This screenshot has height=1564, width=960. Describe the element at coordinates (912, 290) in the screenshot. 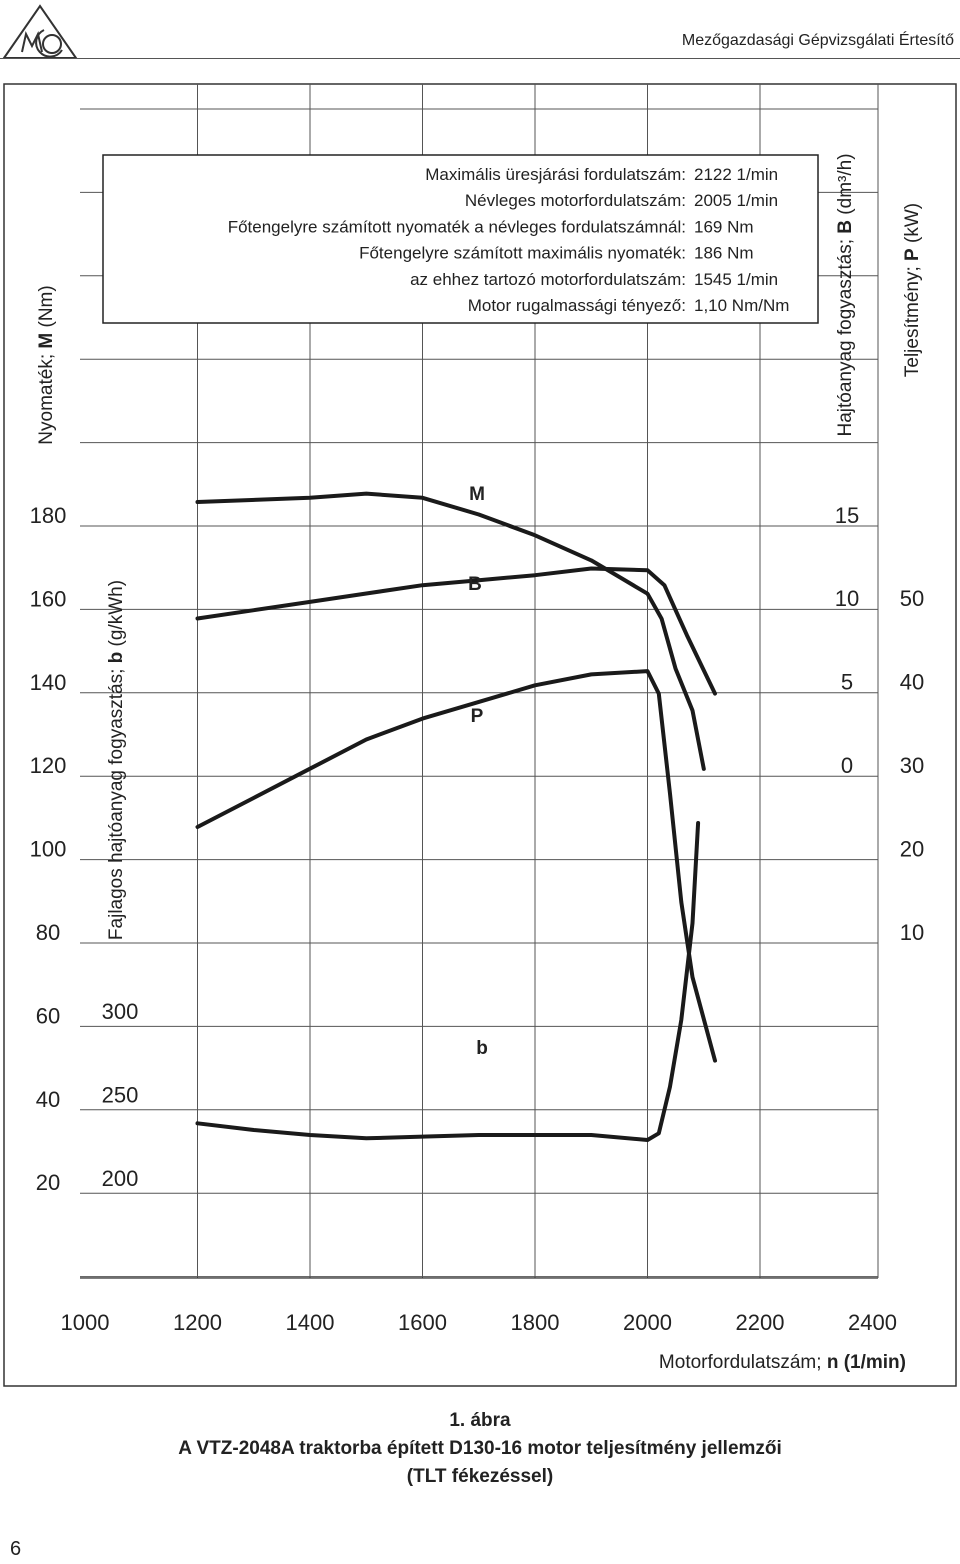

I see `power-axis-label: Teljesítmény; P (kW)` at that location.